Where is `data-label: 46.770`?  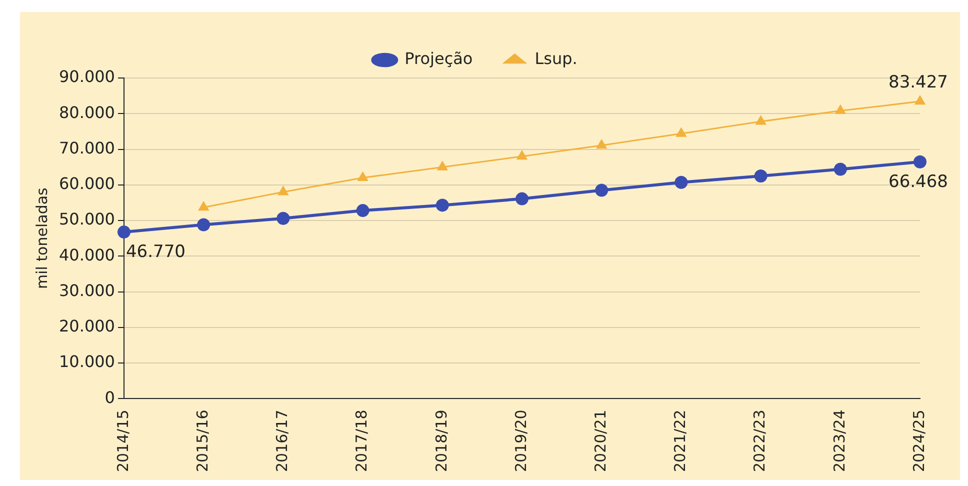
data-label: 46.770 is located at coordinates (156, 252).